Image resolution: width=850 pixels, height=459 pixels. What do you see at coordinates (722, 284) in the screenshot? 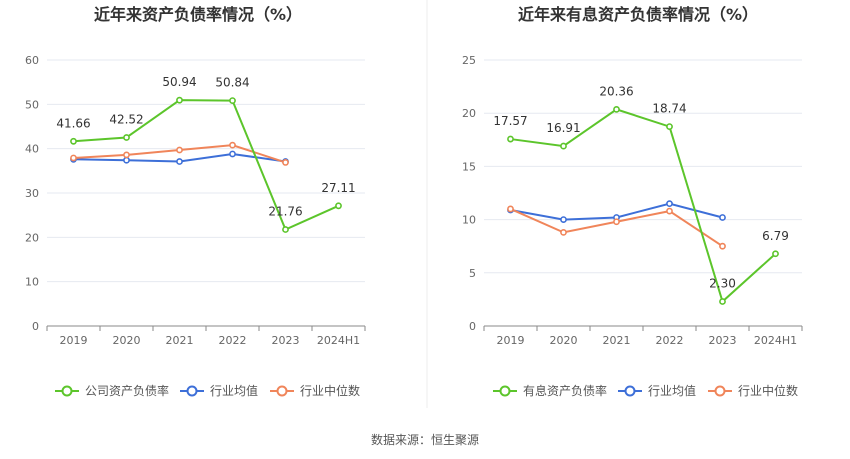
I see `data-label: 2.30` at bounding box center [722, 284].